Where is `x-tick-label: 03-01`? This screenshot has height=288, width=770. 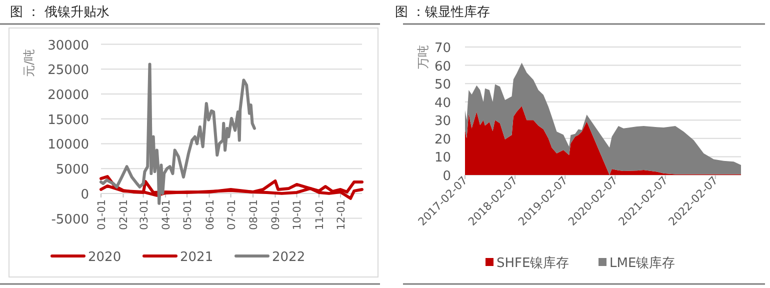 x-tick-label: 03-01 is located at coordinates (144, 214).